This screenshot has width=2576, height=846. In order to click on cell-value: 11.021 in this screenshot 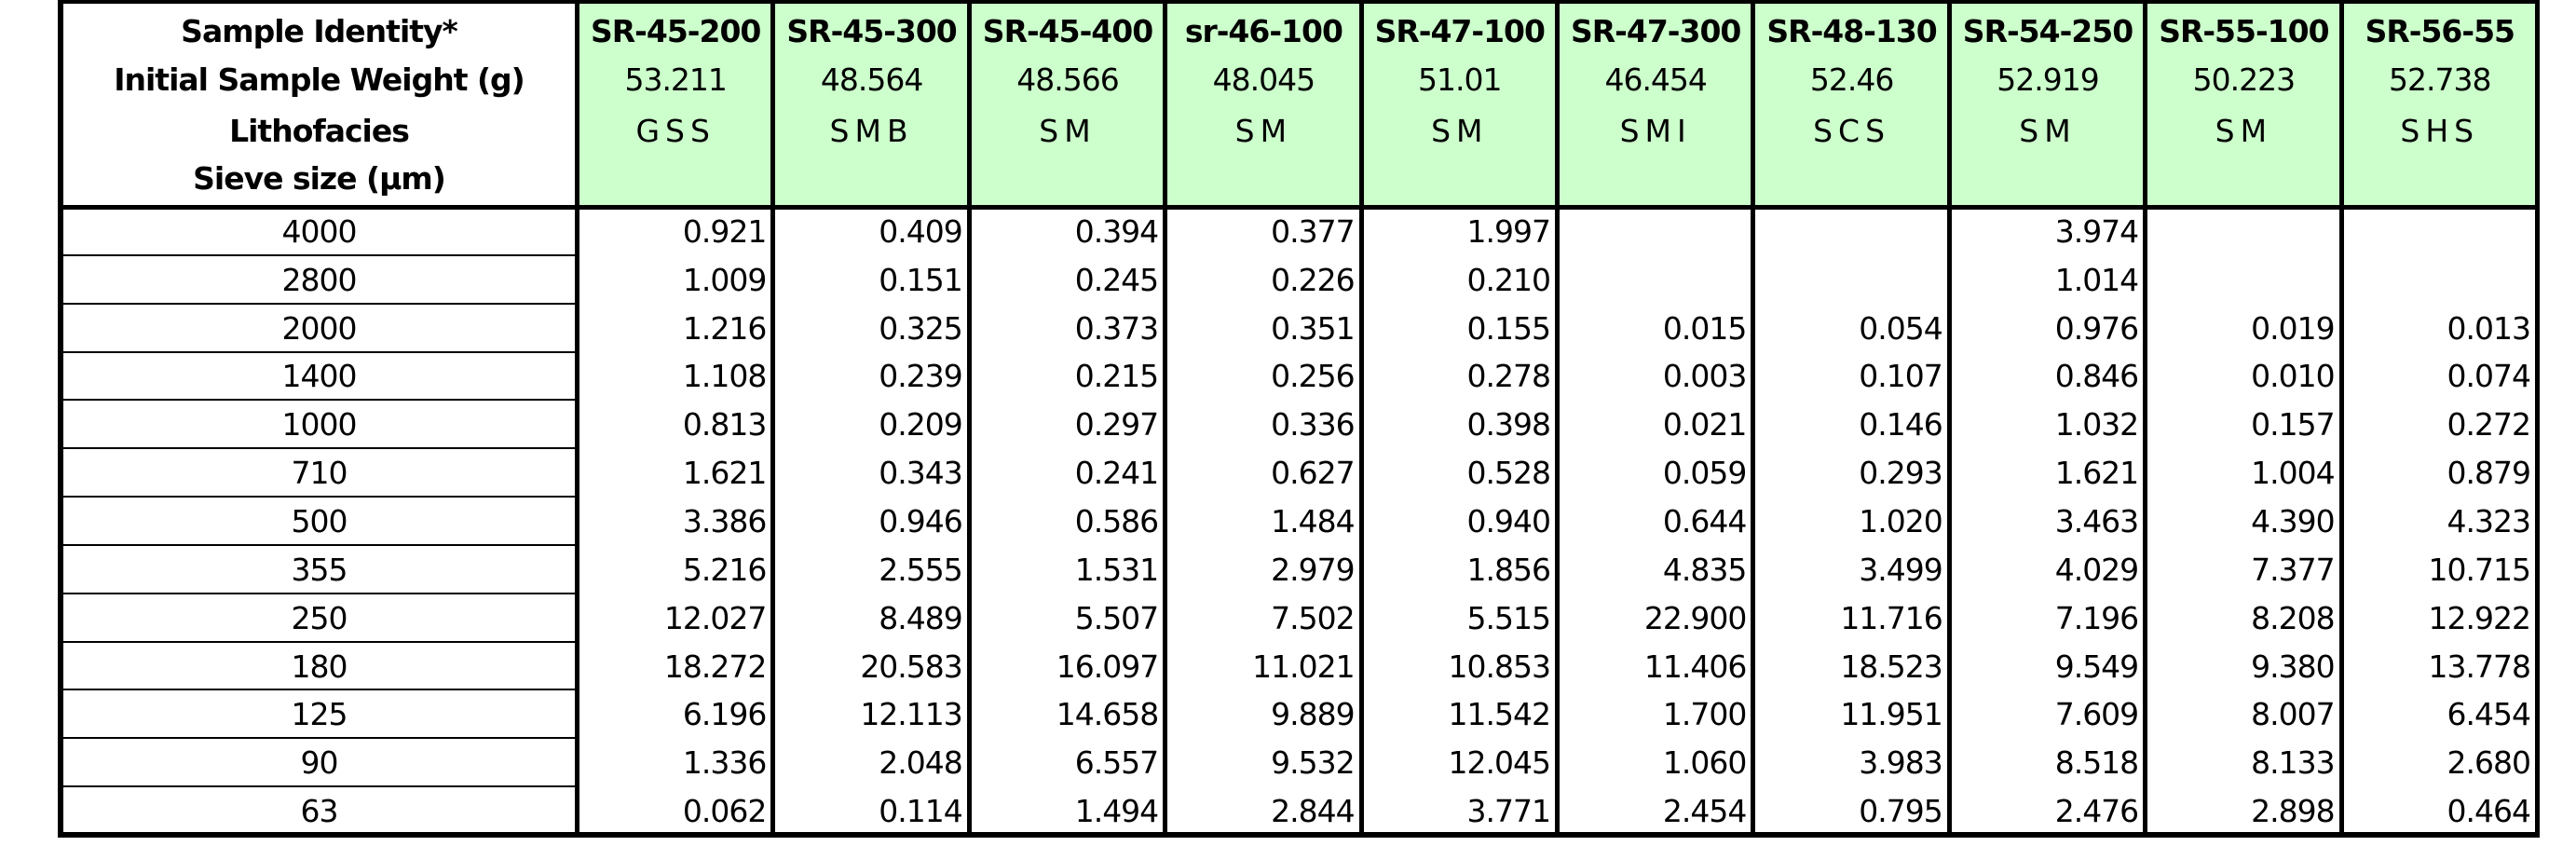, I will do `click(1303, 667)`.